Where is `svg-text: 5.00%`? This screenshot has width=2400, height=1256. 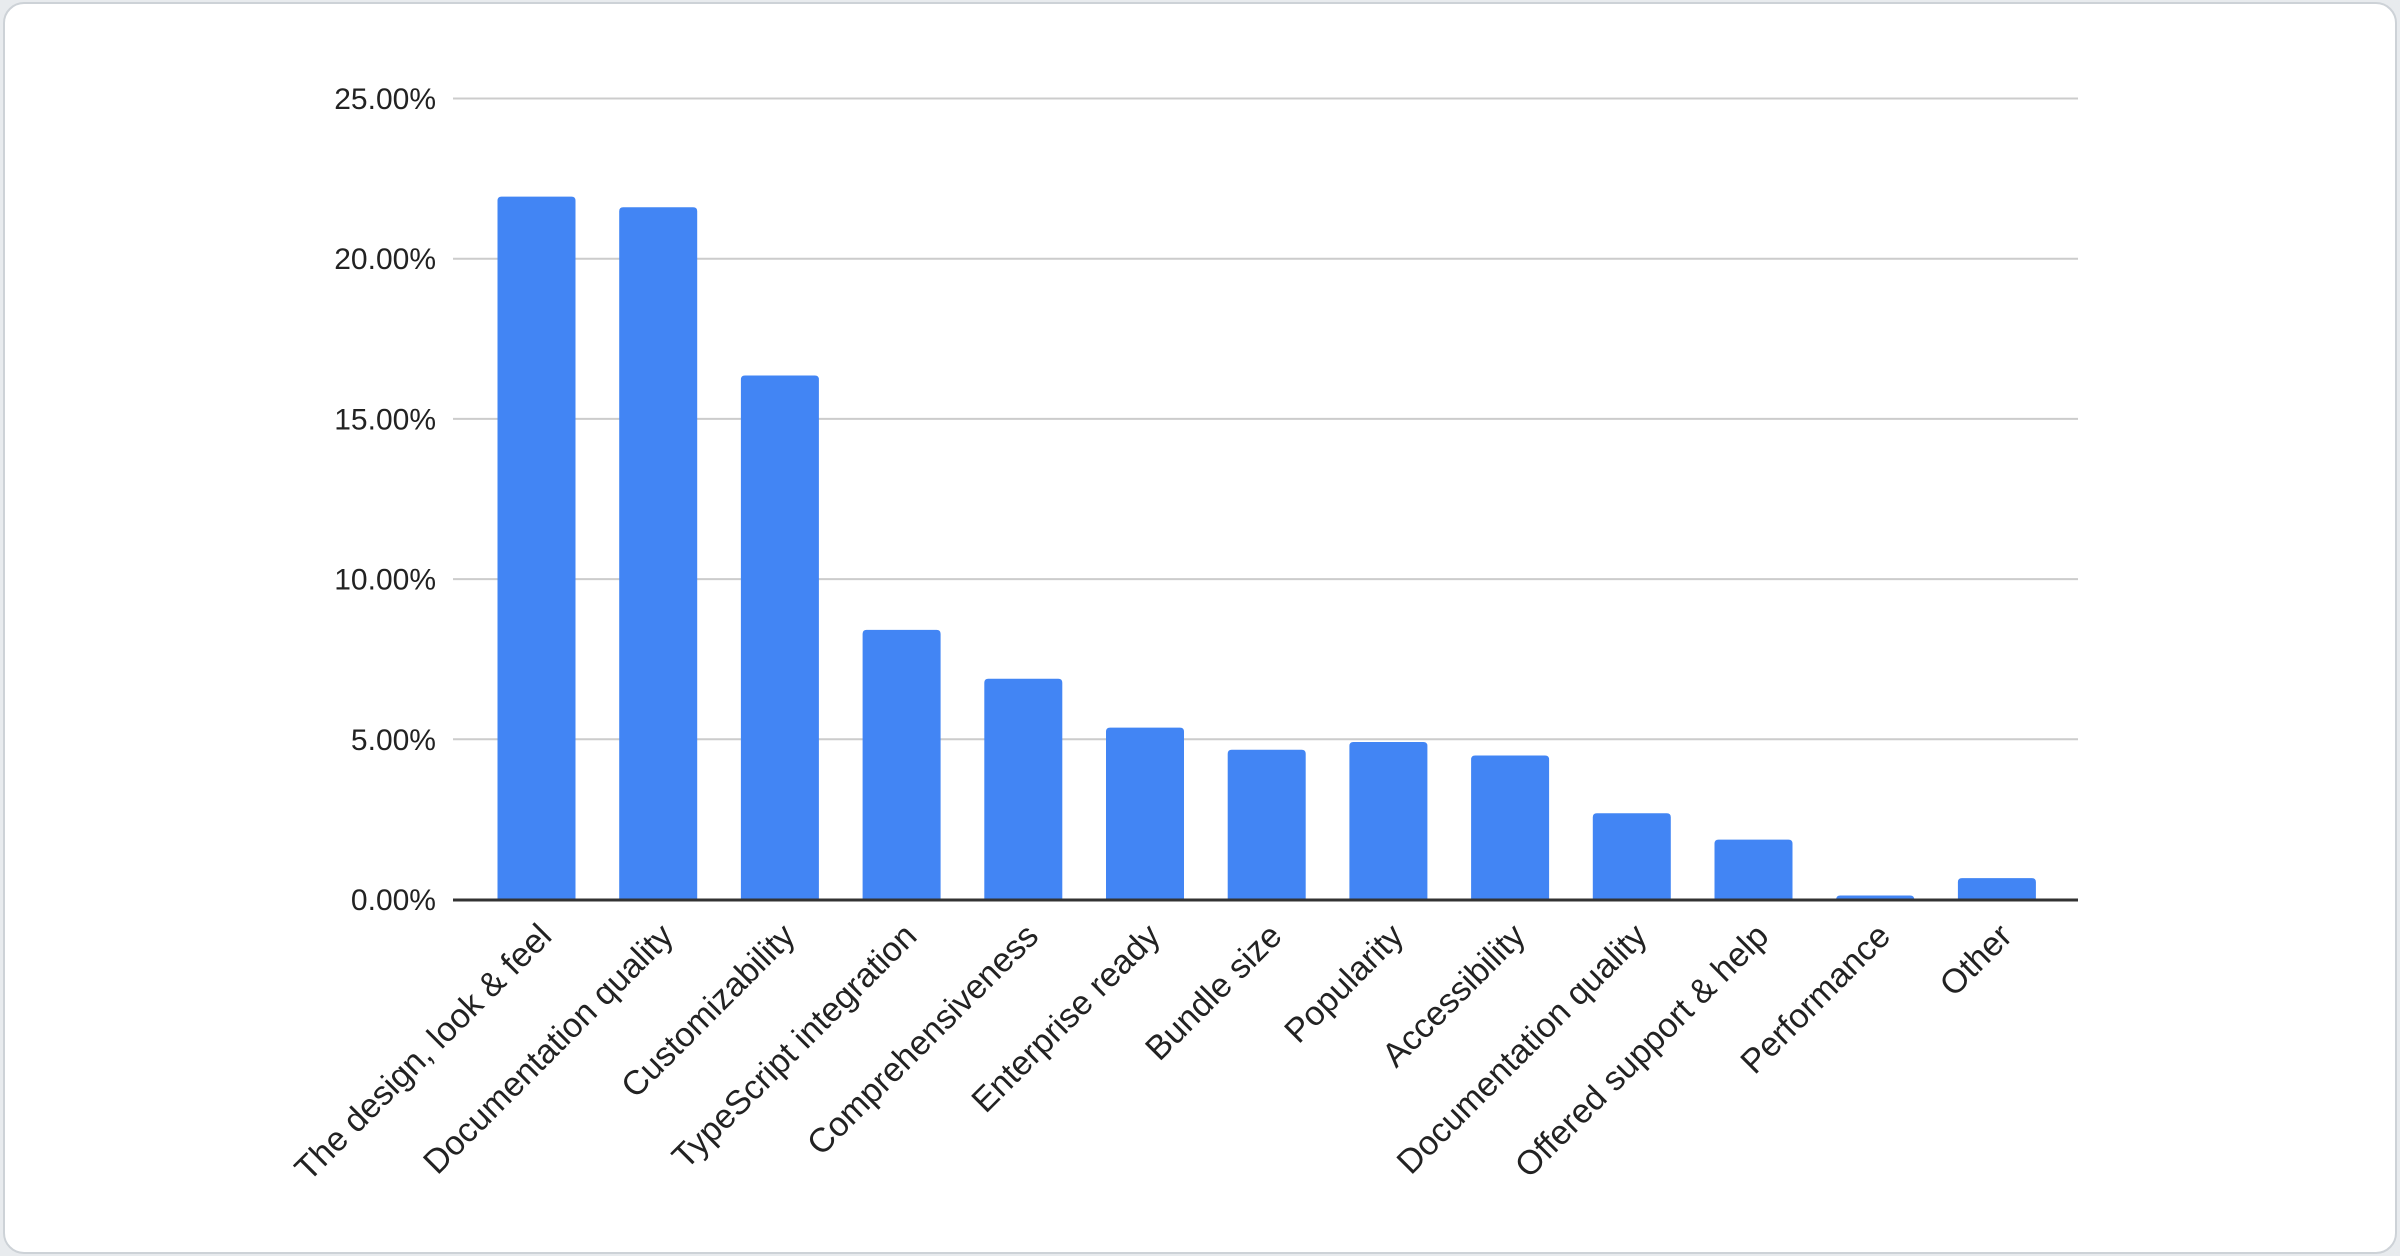
svg-text: 5.00% is located at coordinates (393, 740).